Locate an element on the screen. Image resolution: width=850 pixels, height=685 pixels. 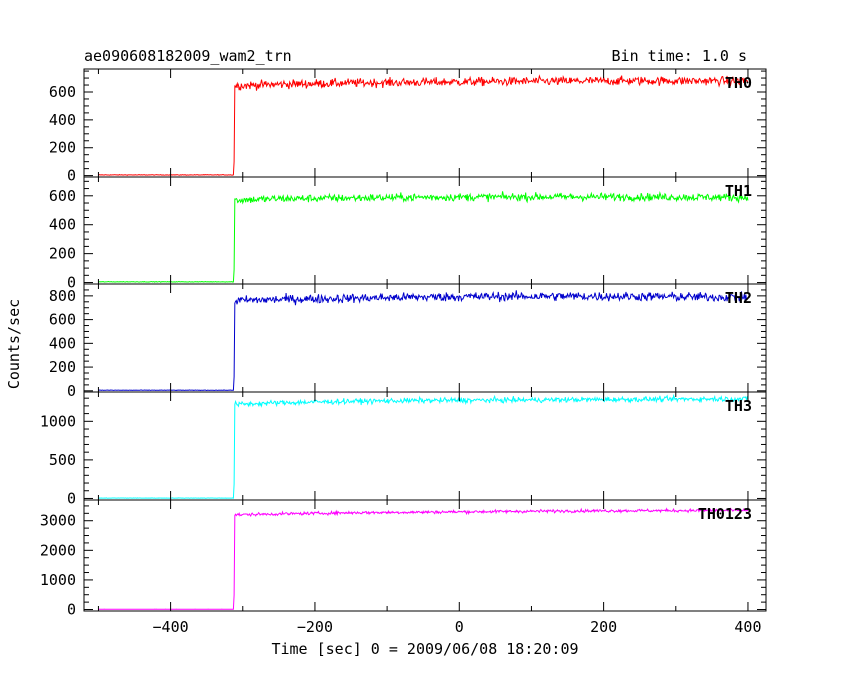
series-line-th0 is located at coordinates (423, 125).